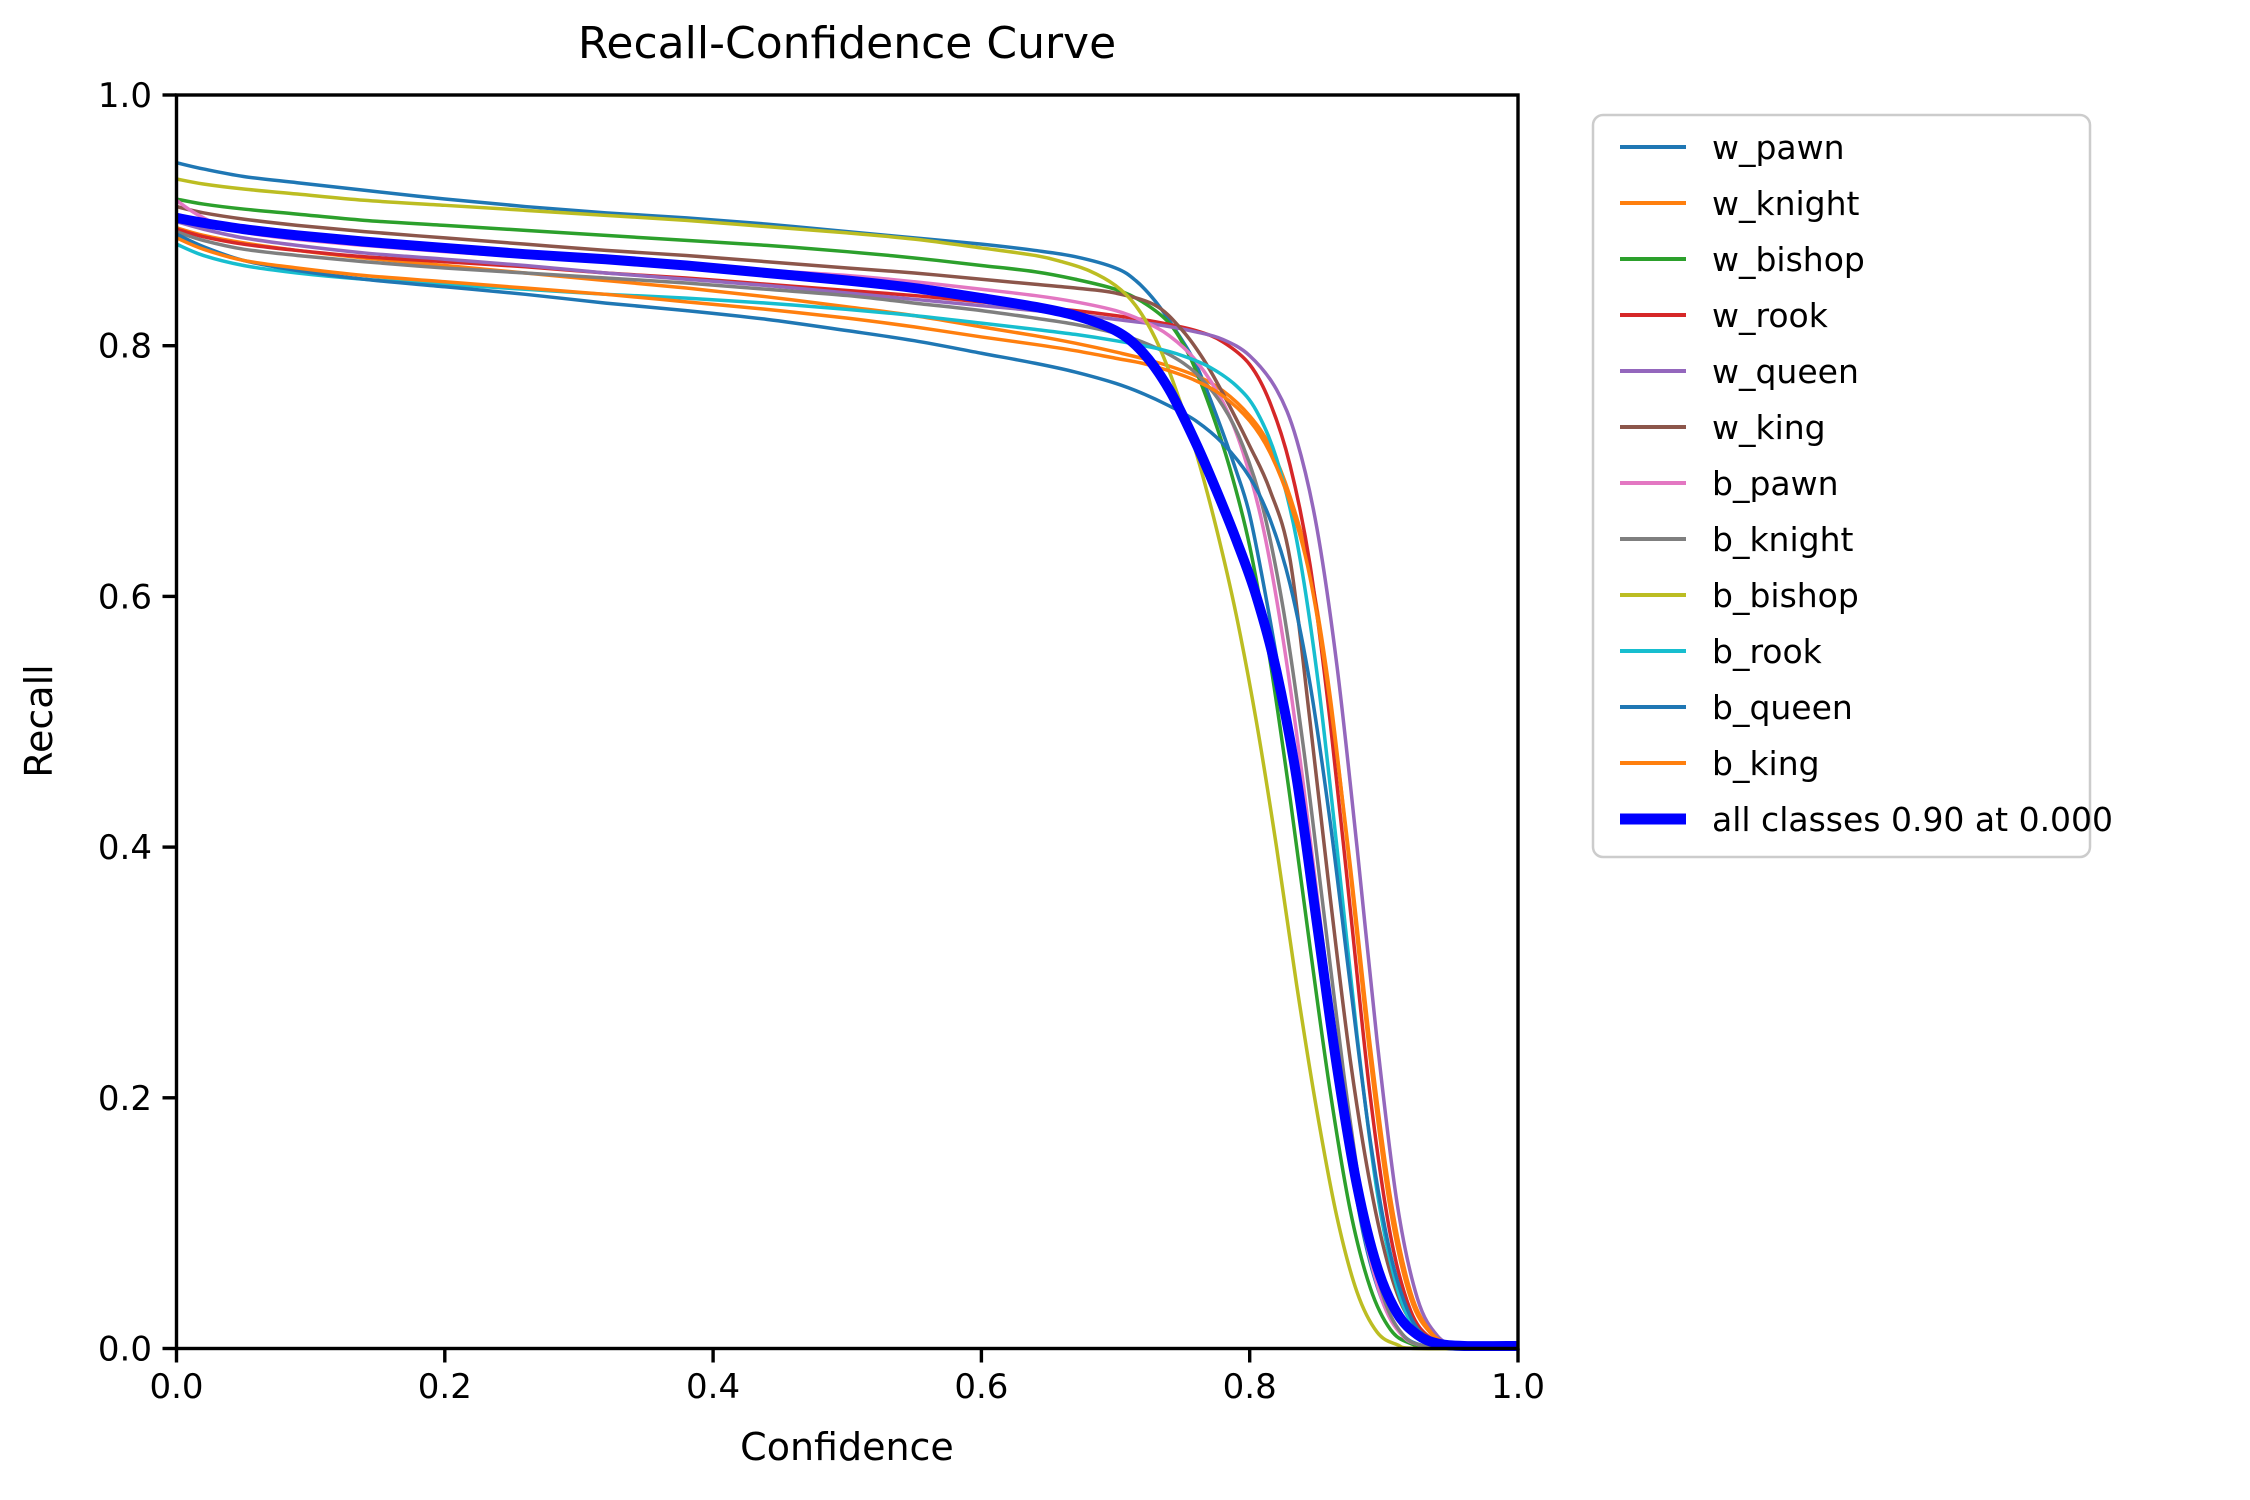 The height and width of the screenshot is (1500, 2250). I want to click on y-tick-label: 0.8, so click(125, 347).